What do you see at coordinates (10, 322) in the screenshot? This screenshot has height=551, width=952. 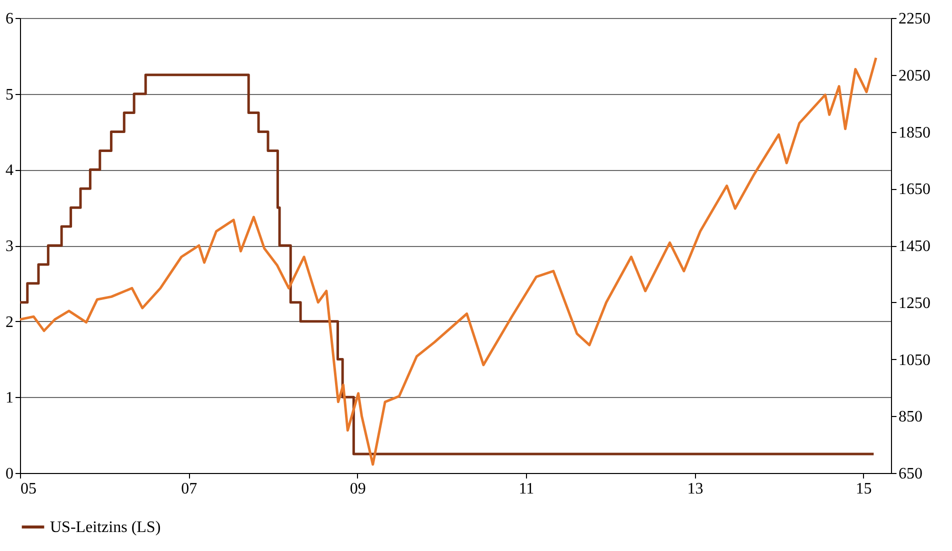 I see `y-tick-label: 2` at bounding box center [10, 322].